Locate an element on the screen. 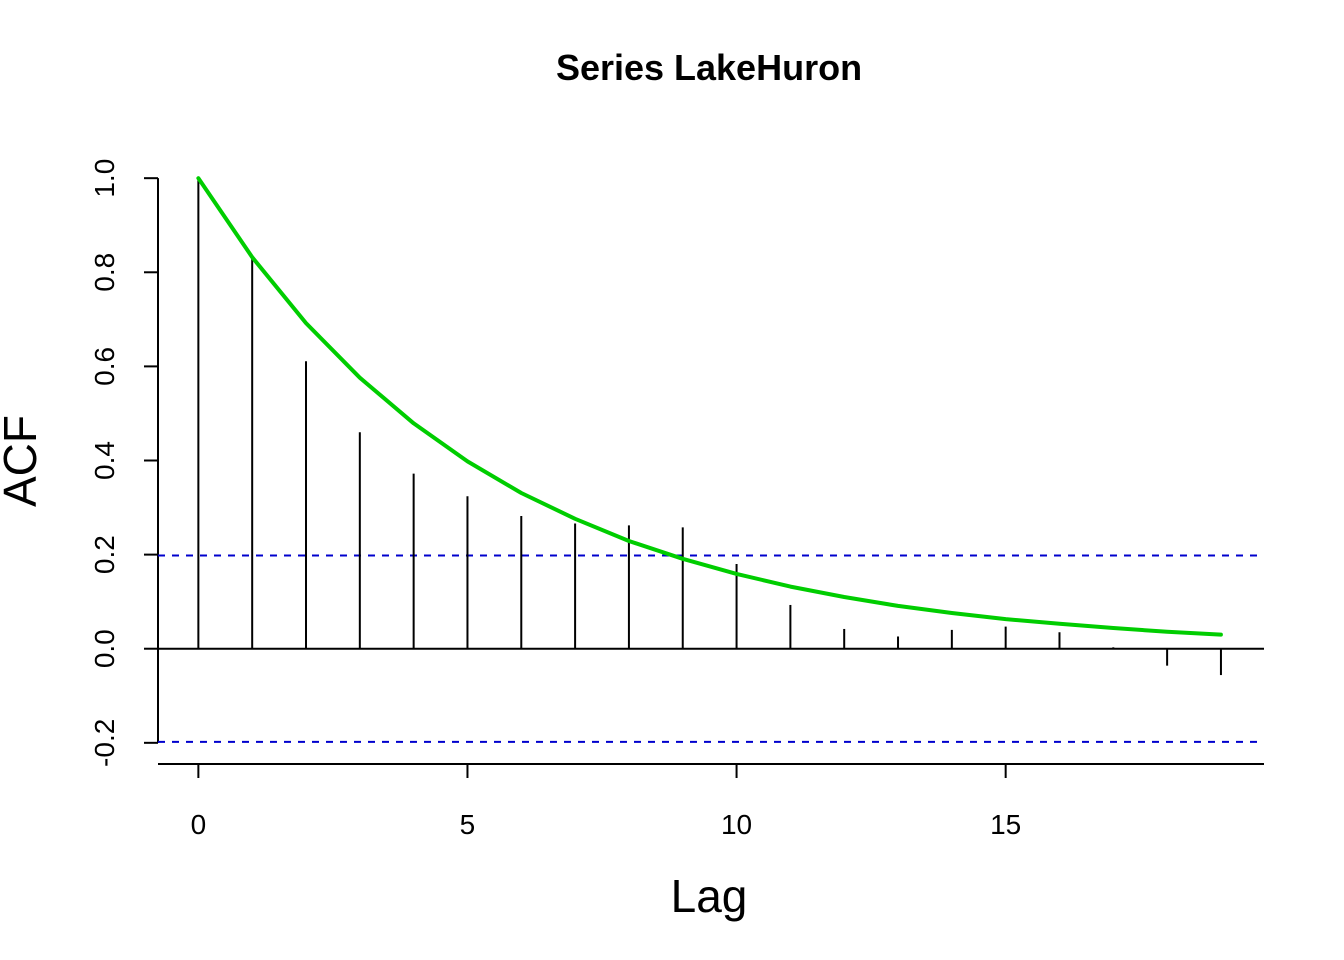  chart-title: Series LakeHuron is located at coordinates (709, 67).